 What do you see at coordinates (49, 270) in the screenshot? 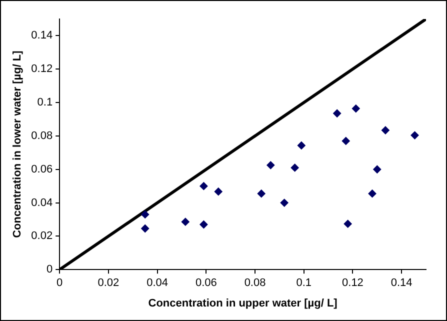
I see `y-tick-label: 0` at bounding box center [49, 270].